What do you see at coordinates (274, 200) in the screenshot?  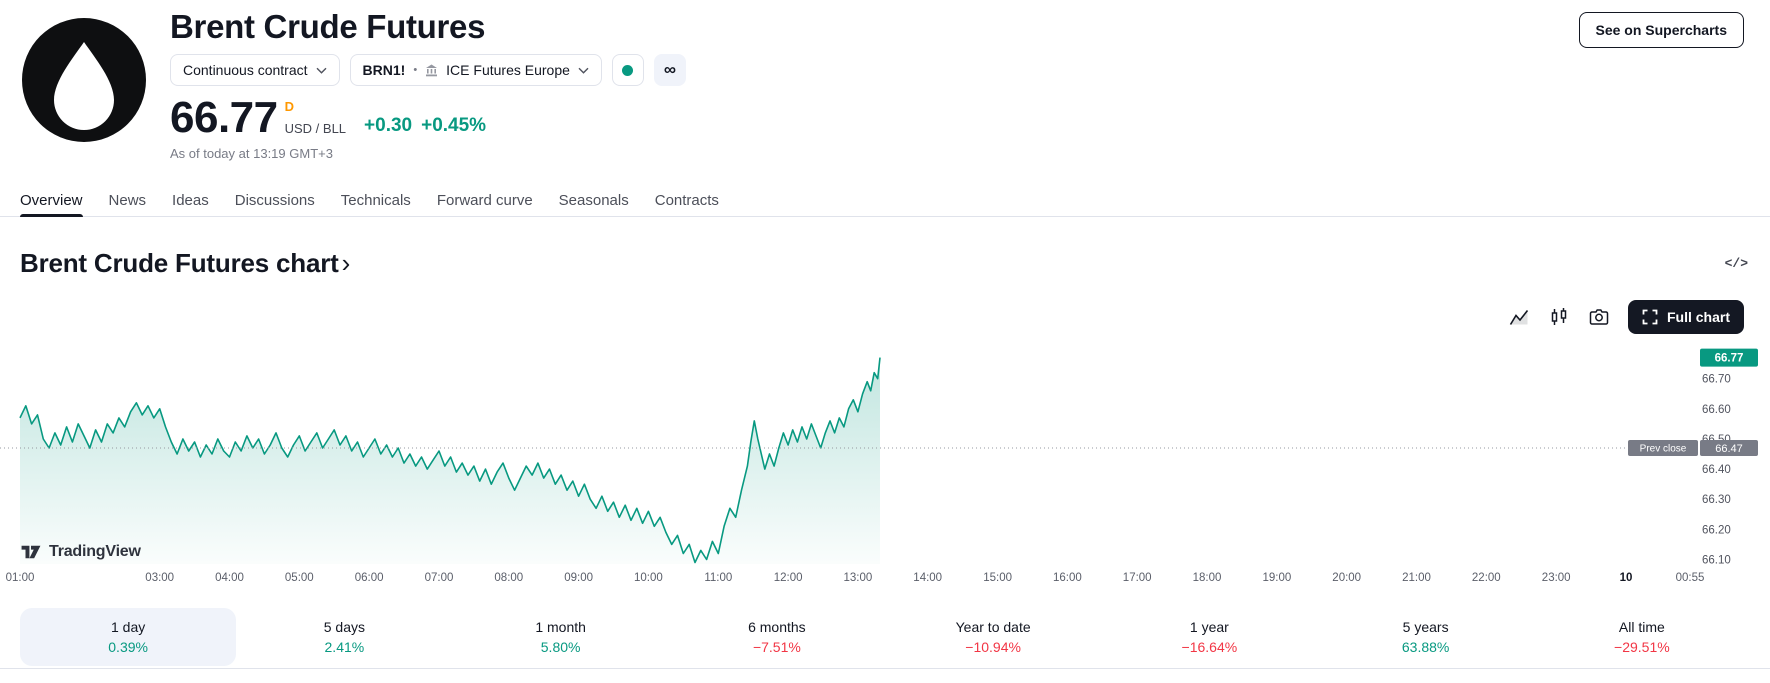 I see `tab-discussions: Discussions` at bounding box center [274, 200].